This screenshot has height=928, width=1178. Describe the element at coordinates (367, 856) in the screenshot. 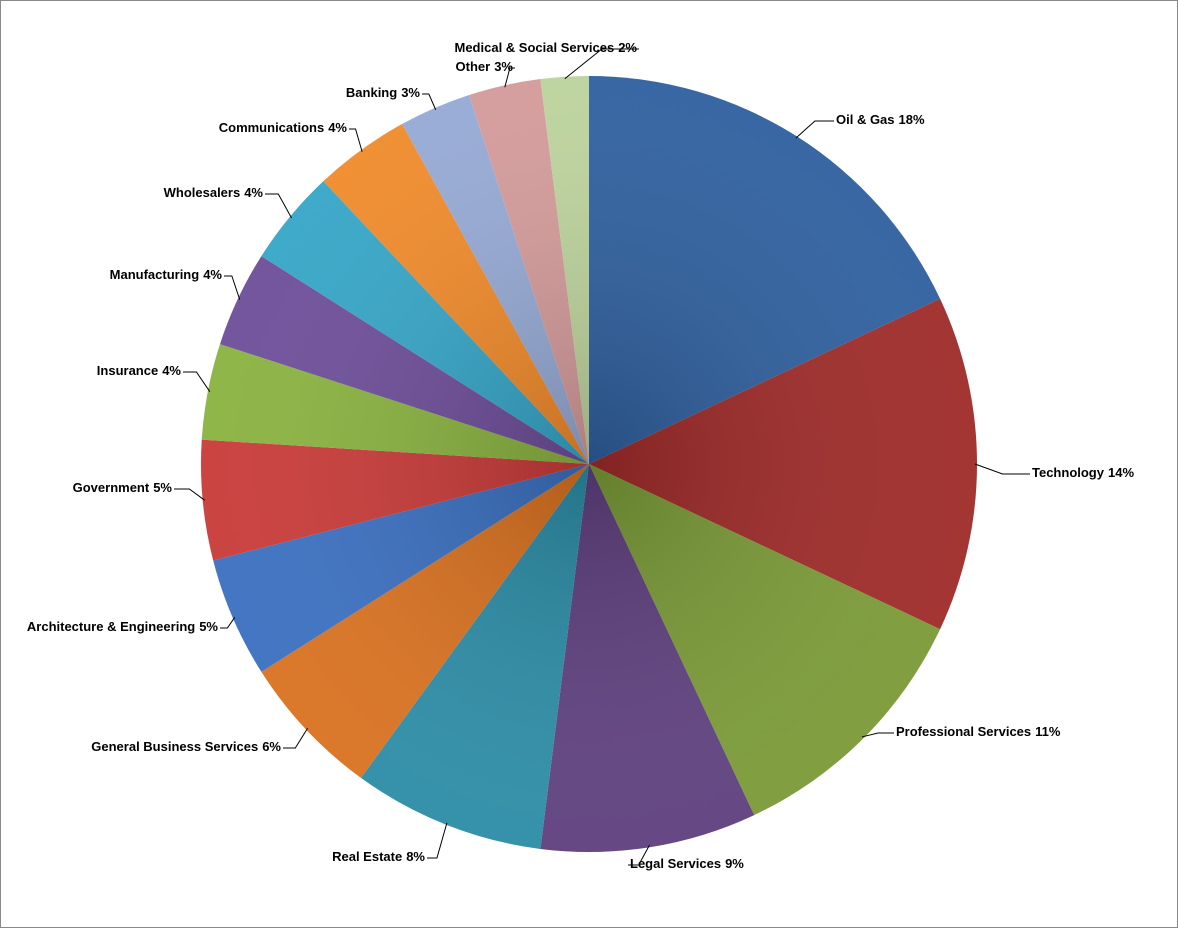

I see `label-category: Real Estate` at that location.